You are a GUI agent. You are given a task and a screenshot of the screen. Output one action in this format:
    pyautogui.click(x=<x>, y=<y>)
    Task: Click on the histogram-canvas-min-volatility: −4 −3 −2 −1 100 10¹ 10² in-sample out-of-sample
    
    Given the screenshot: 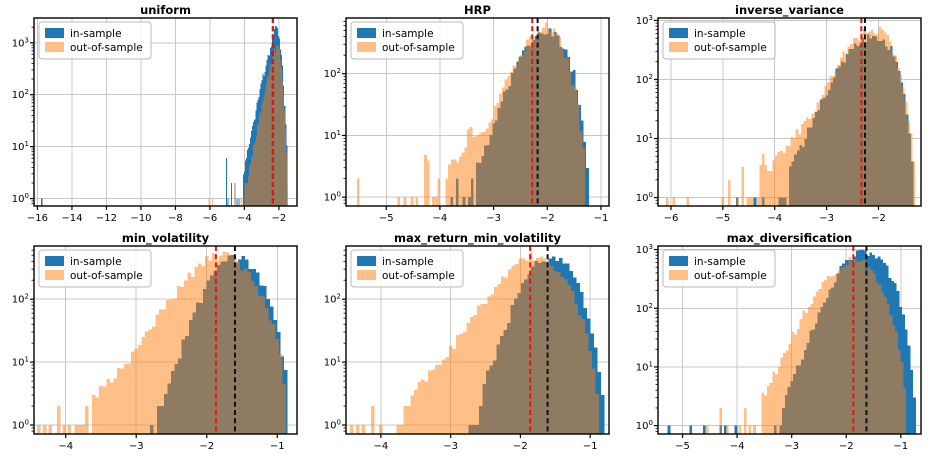 What is the action you would take?
    pyautogui.click(x=155, y=348)
    